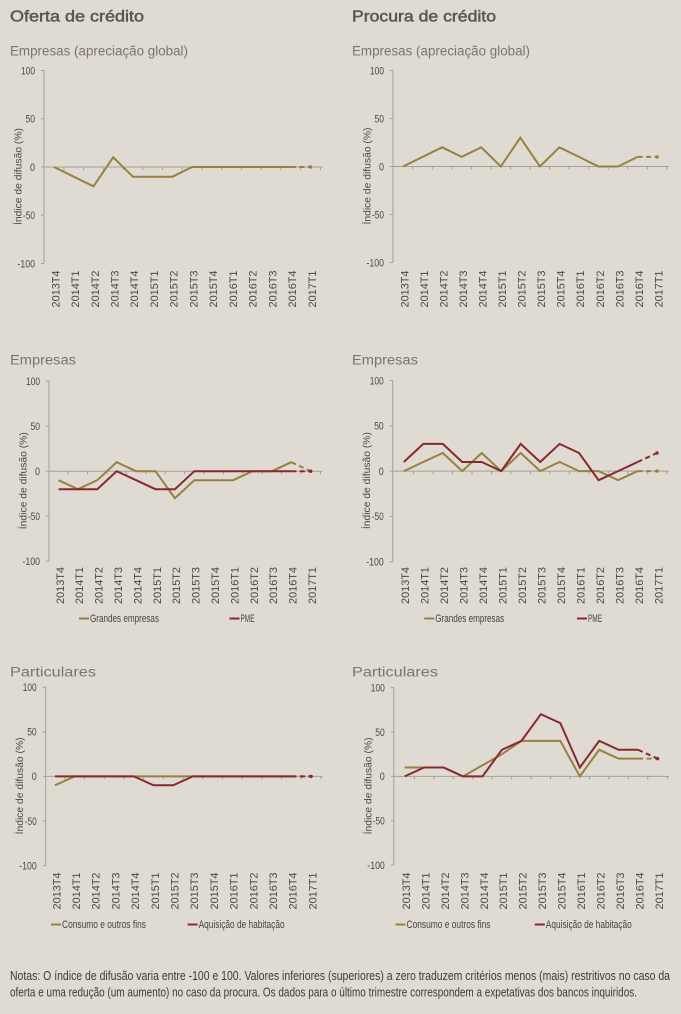  What do you see at coordinates (441, 51) in the screenshot?
I see `svg-text: Empresas (apreciação global)` at bounding box center [441, 51].